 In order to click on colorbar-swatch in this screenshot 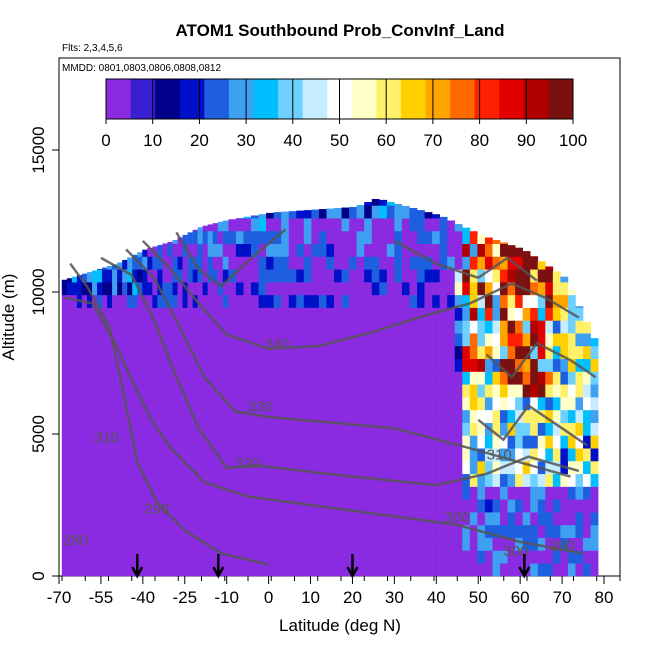, I will do `click(388, 99)`.